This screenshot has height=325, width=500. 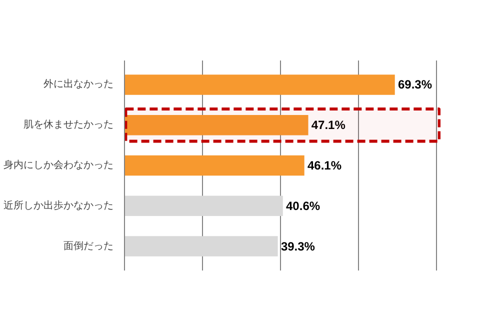 I want to click on data-label: 47.1%, so click(x=328, y=125).